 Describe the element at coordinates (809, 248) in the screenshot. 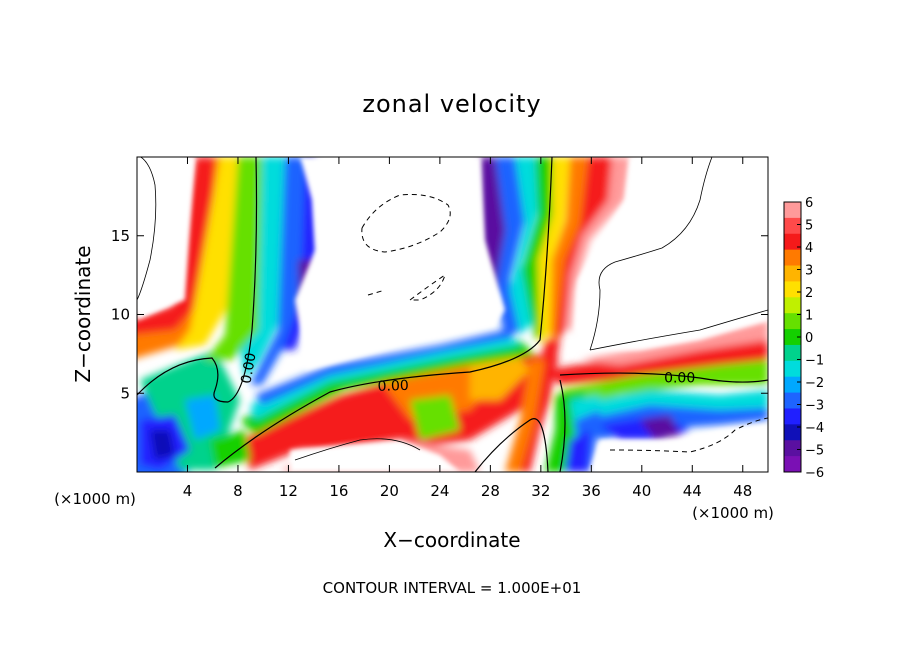

I see `colorbar-tick-label: 4` at that location.